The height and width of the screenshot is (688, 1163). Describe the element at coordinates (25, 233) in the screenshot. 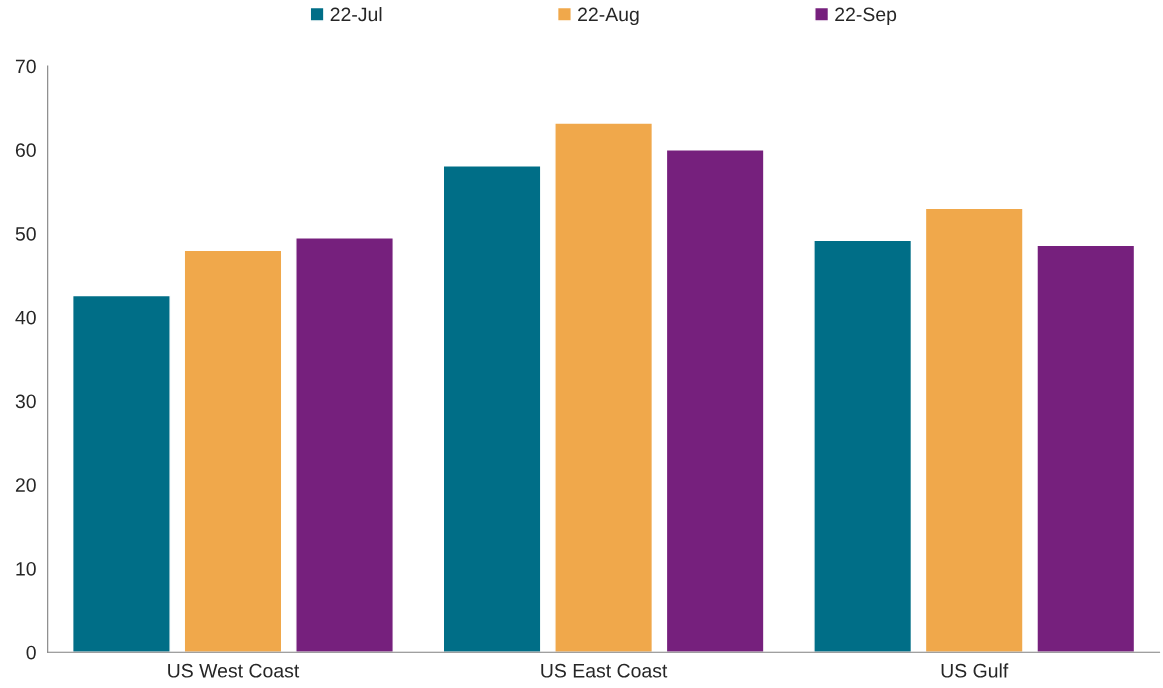

I see `y-tick-label: 50` at that location.